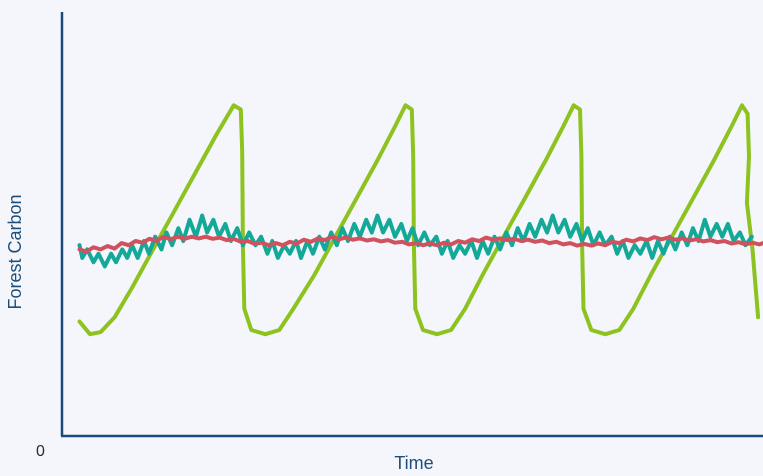  I want to click on x-axis-label: Time, so click(413, 463).